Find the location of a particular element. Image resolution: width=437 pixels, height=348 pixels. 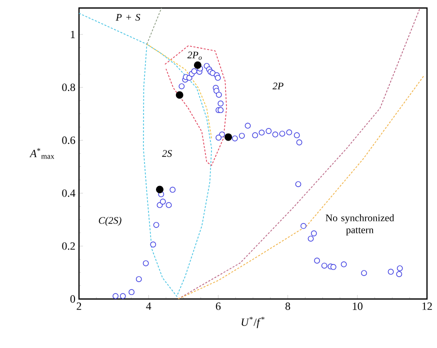

y-tick-label: 0 is located at coordinates (73, 299).